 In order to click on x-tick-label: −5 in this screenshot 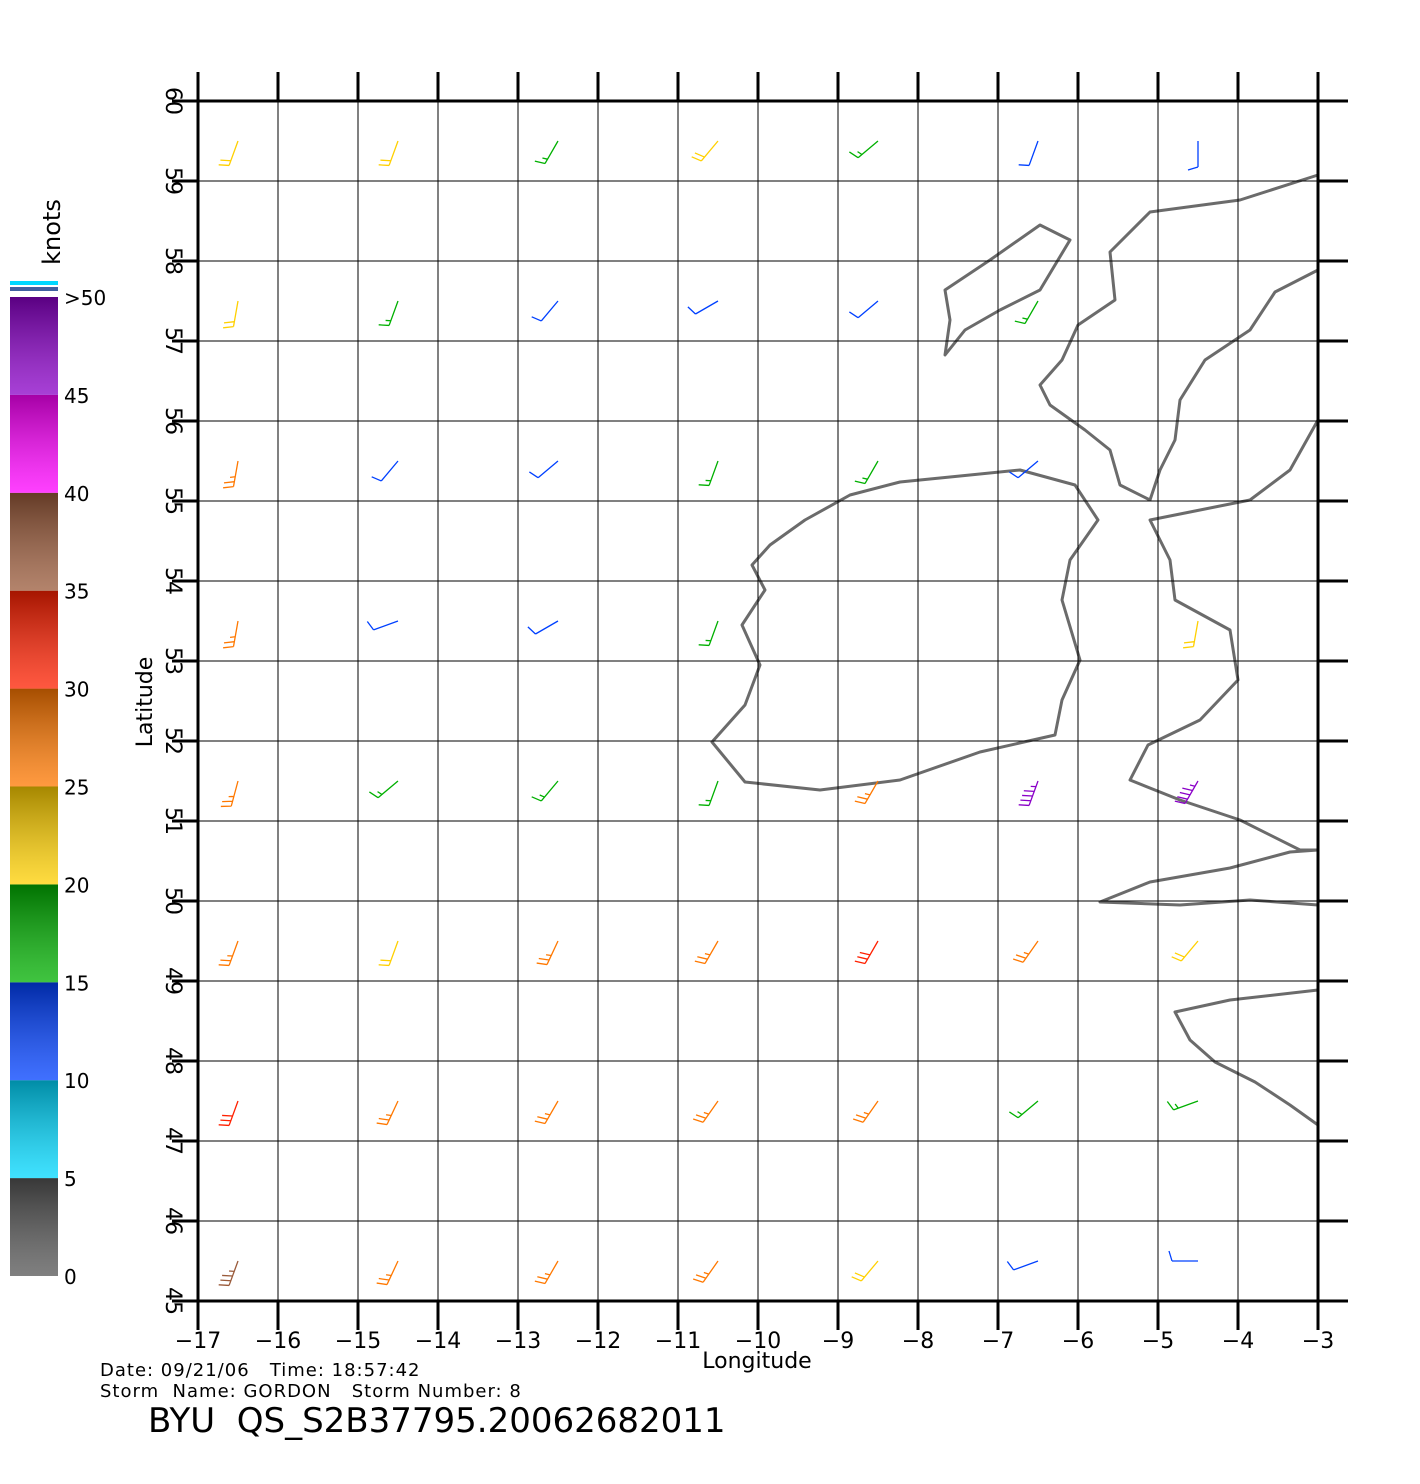, I will do `click(1158, 1341)`.